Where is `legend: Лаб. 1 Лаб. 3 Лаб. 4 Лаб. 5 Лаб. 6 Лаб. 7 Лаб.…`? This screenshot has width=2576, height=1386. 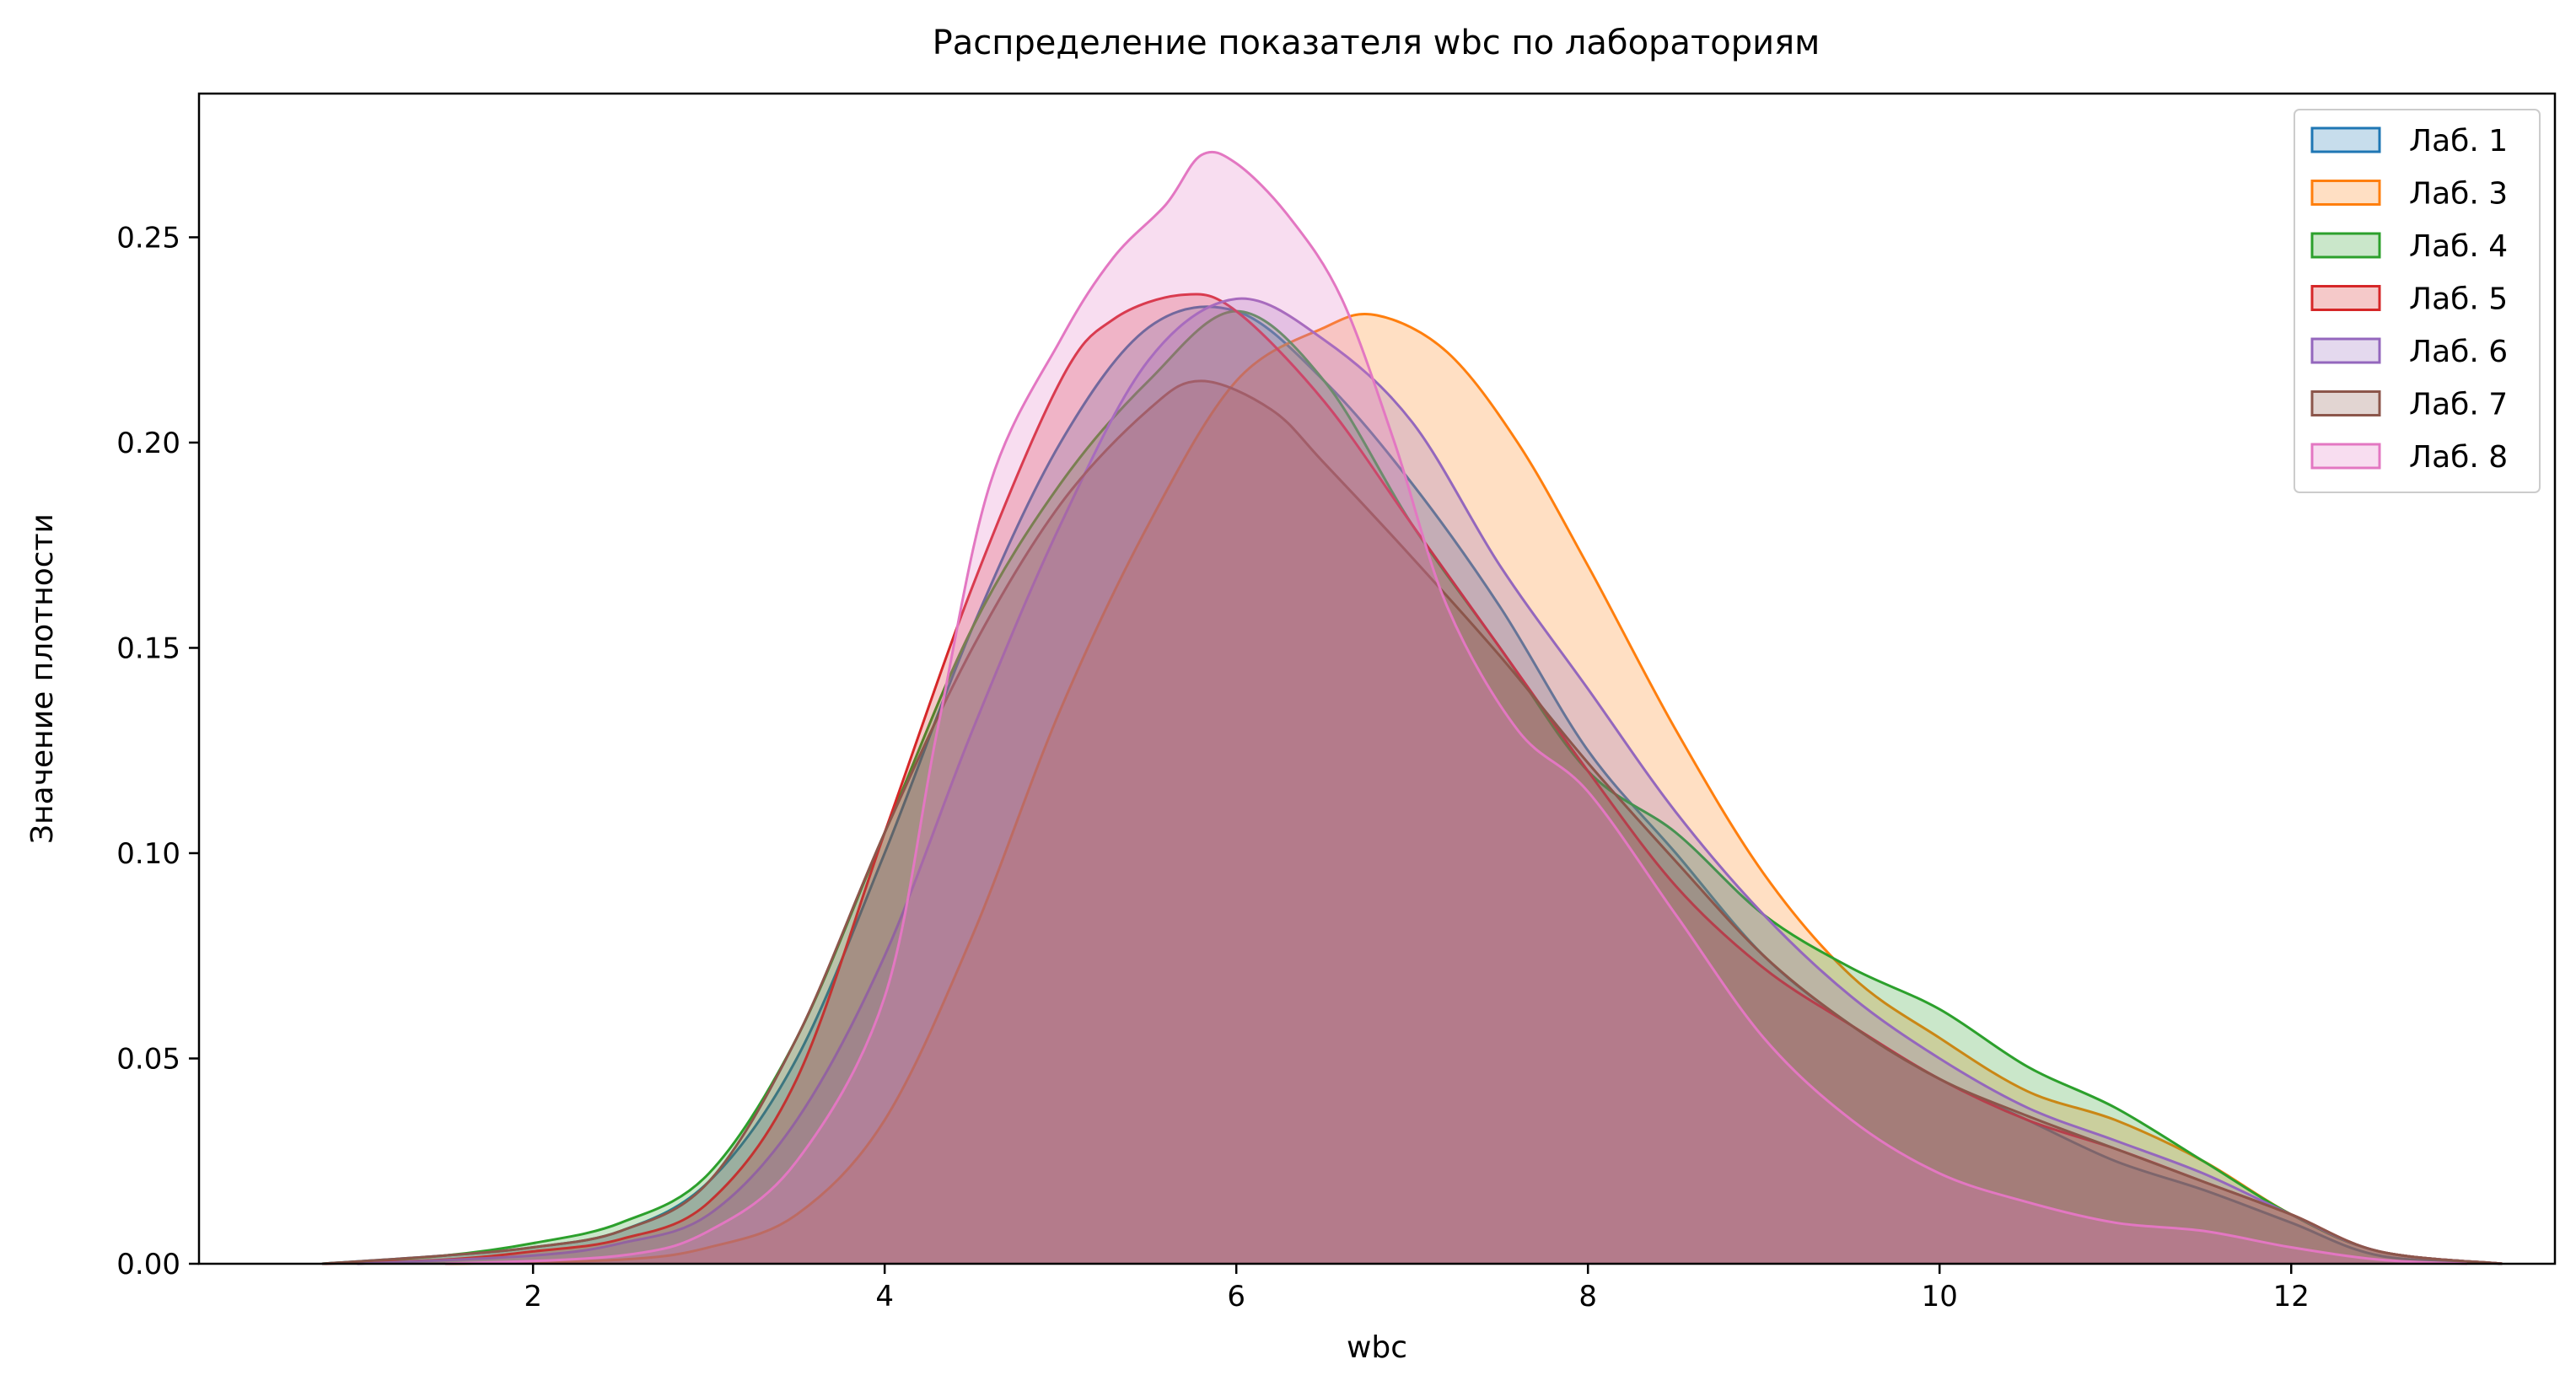
legend: Лаб. 1 Лаб. 3 Лаб. 4 Лаб. 5 Лаб. 6 Лаб. 7 Лаб.… is located at coordinates (2417, 301).